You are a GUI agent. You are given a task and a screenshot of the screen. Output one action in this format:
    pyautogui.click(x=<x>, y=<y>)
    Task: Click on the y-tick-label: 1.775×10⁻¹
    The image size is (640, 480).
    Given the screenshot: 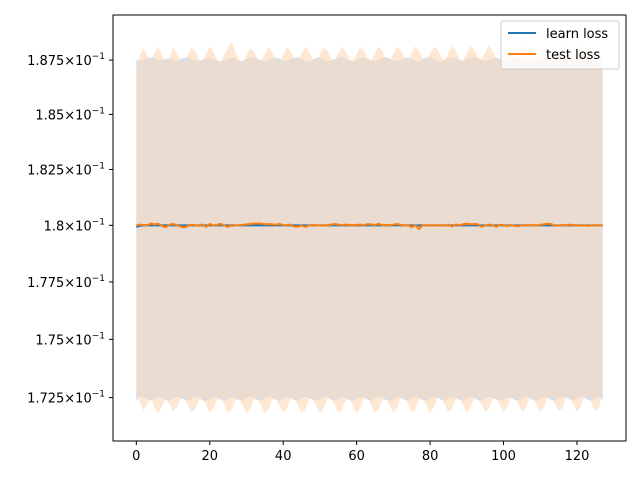 What is the action you would take?
    pyautogui.click(x=66, y=282)
    